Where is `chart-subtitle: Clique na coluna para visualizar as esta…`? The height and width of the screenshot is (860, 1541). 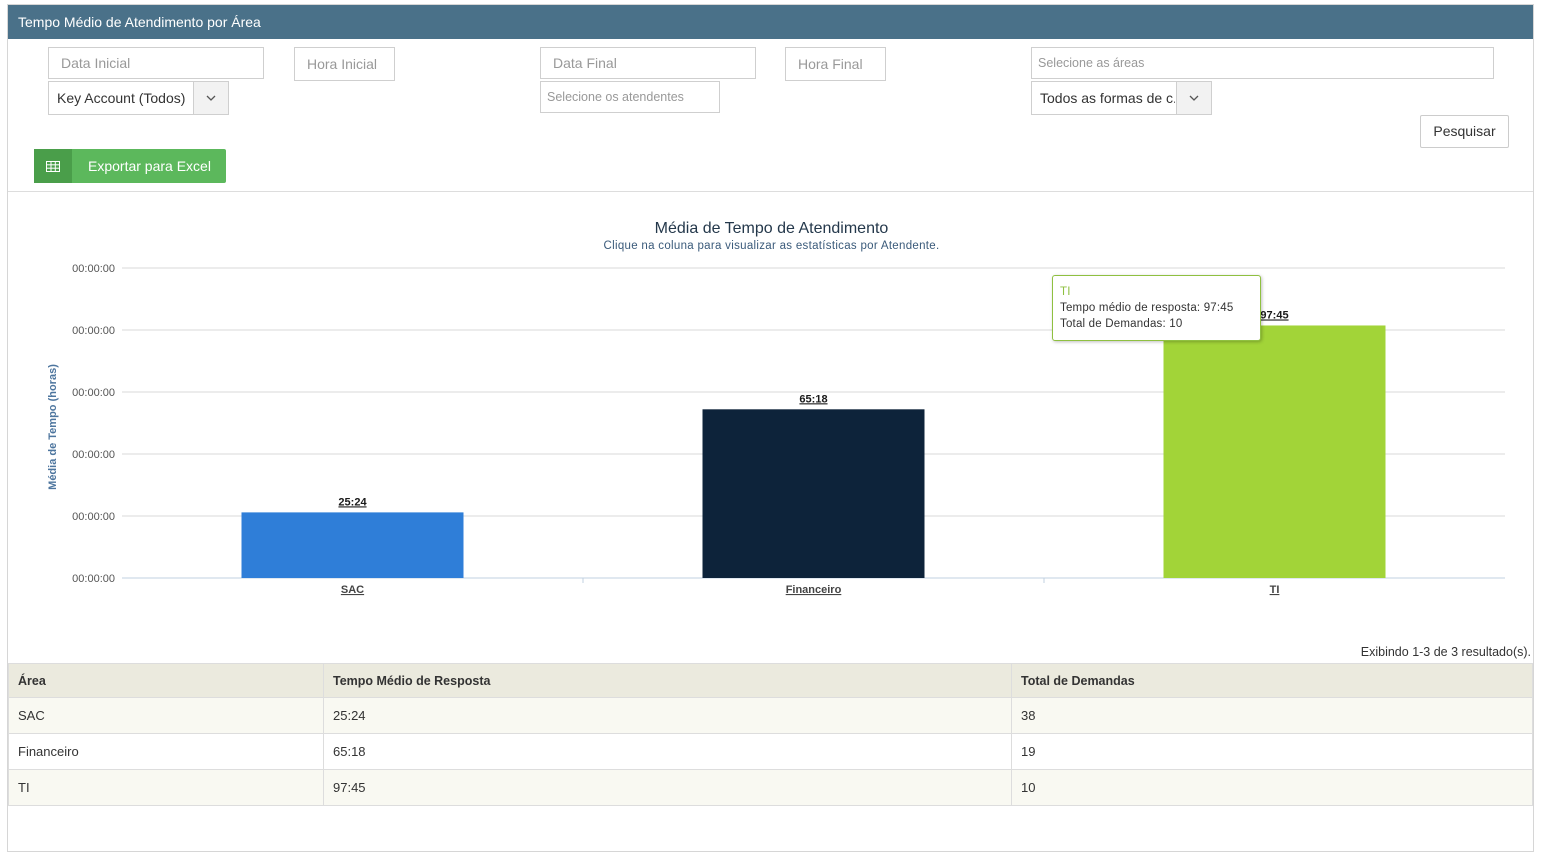
chart-subtitle: Clique na coluna para visualizar as esta… is located at coordinates (771, 246).